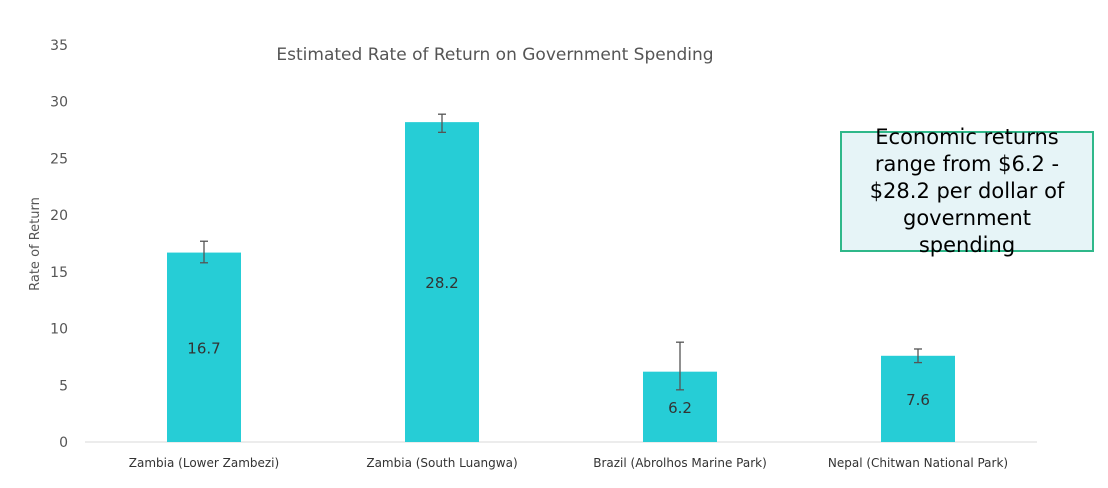 The width and height of the screenshot is (1108, 488). I want to click on y-tick-label: 35, so click(59, 46).